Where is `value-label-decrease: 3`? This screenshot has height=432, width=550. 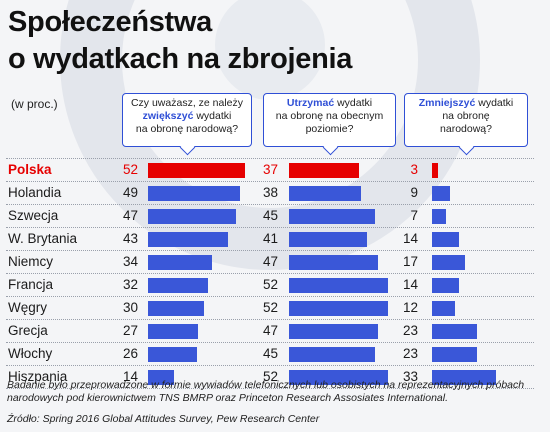 value-label-decrease: 3 is located at coordinates (414, 169).